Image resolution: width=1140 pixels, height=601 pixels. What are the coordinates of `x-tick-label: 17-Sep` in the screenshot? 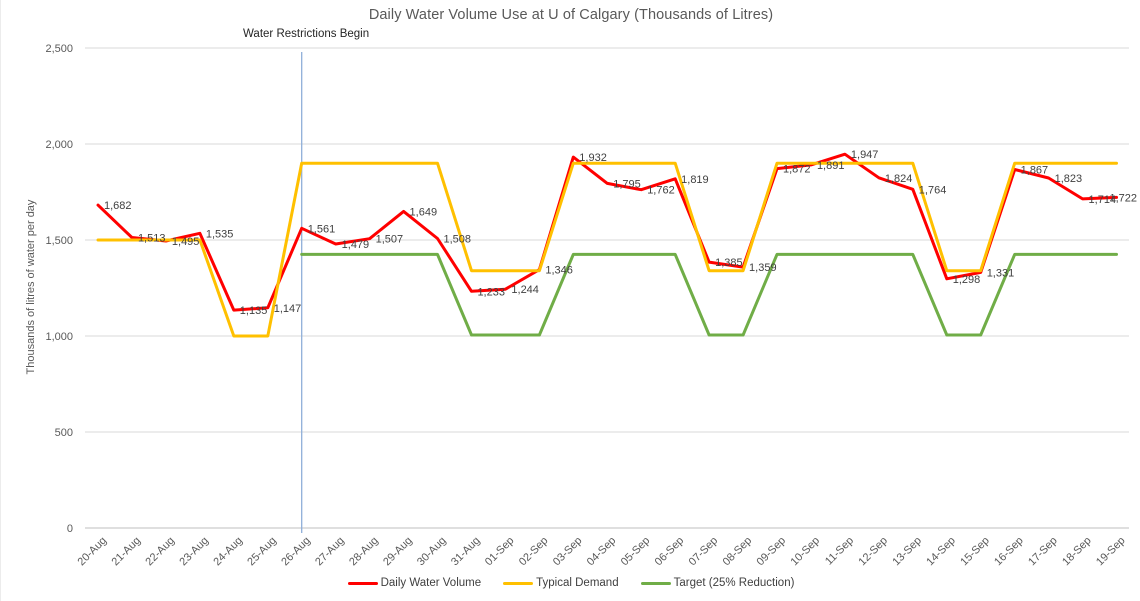 It's located at (1043, 552).